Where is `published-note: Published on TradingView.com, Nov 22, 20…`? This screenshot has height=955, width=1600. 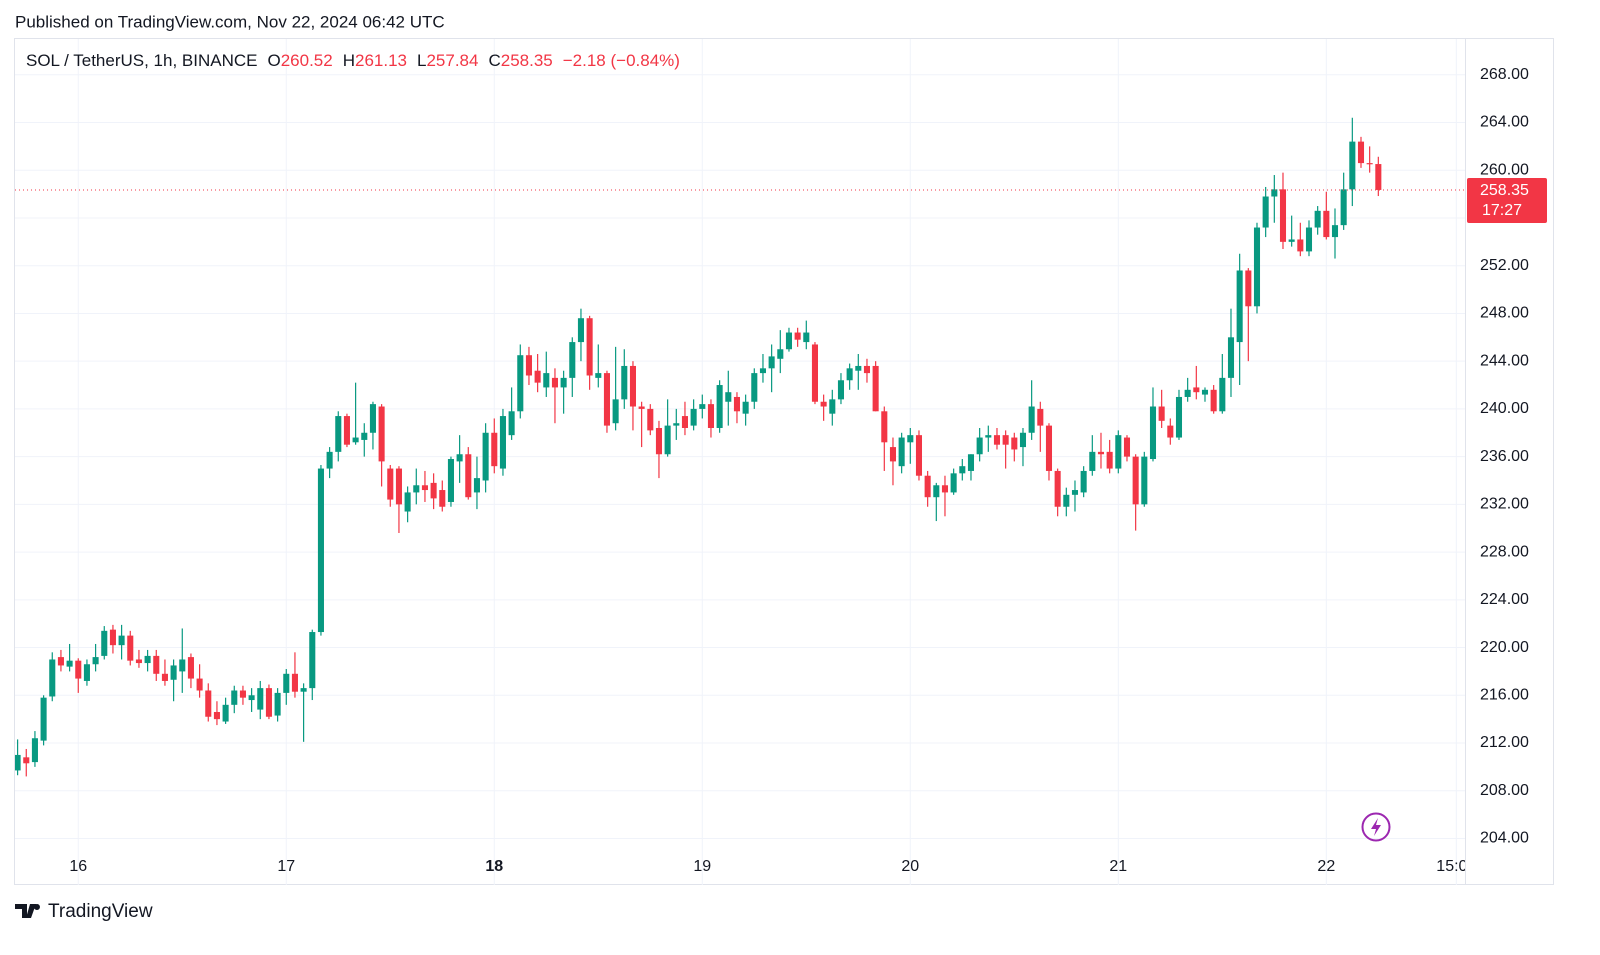
published-note: Published on TradingView.com, Nov 22, 20… is located at coordinates (230, 21).